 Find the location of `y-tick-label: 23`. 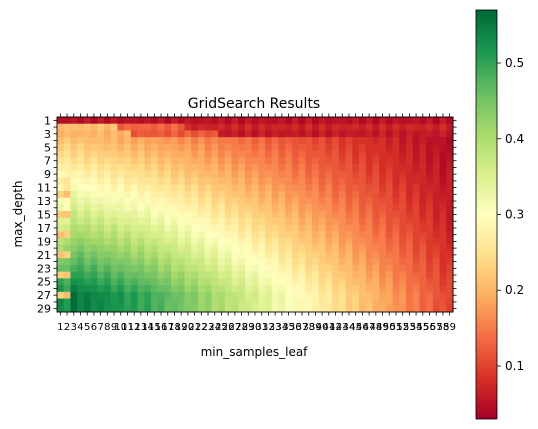

y-tick-label: 23 is located at coordinates (44, 268).